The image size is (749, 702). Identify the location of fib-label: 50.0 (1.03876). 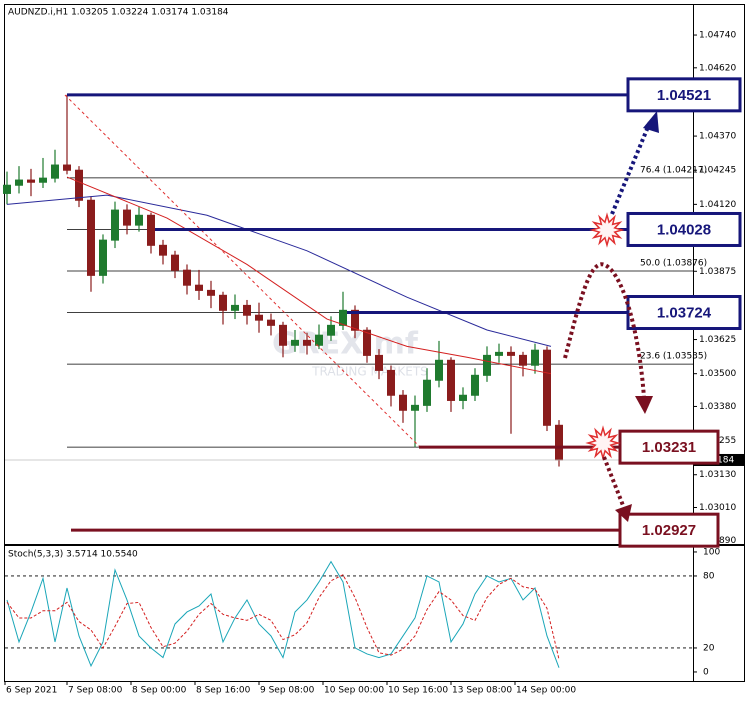
(673, 263).